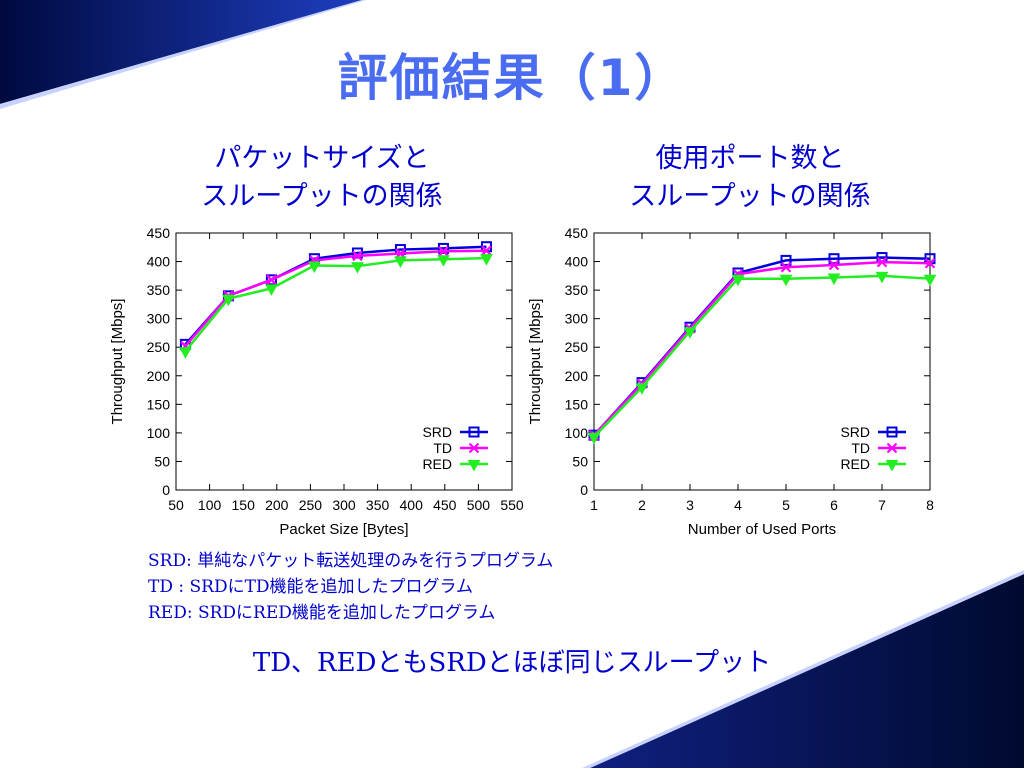  What do you see at coordinates (892, 466) in the screenshot?
I see `ports-legend-marker-red` at bounding box center [892, 466].